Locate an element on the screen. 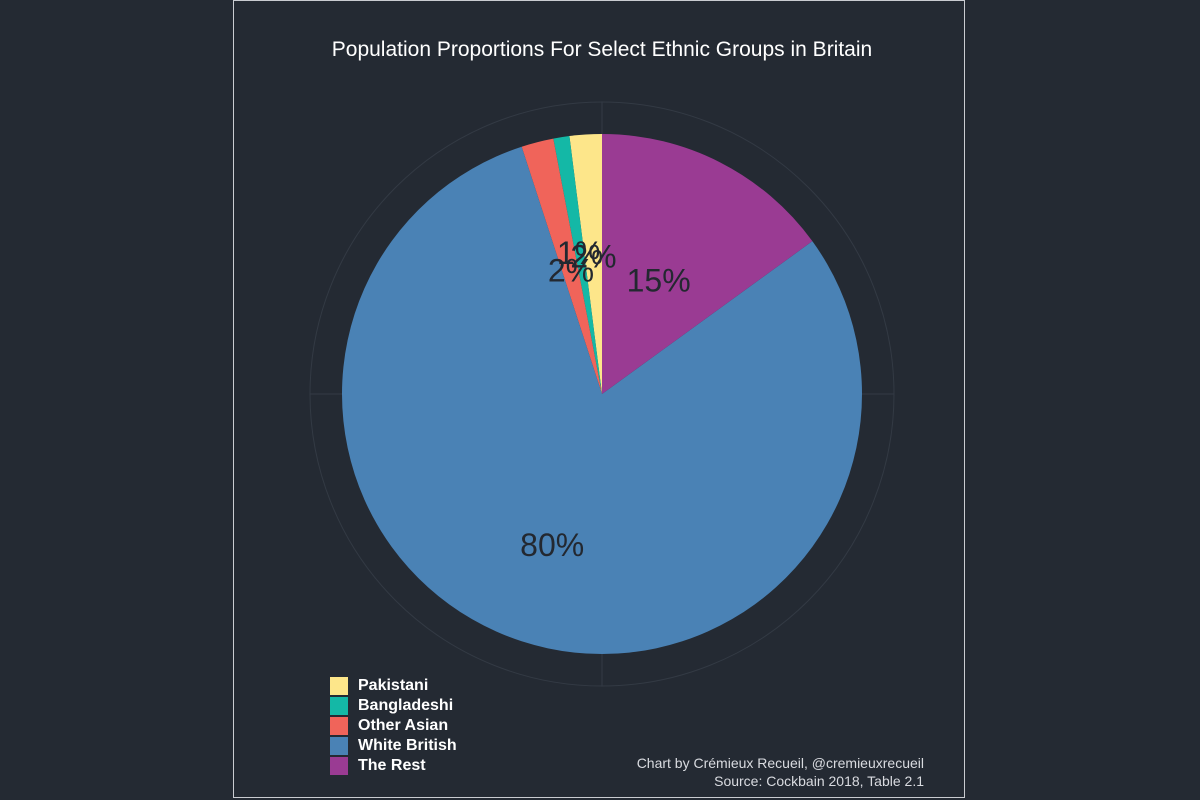 The width and height of the screenshot is (1200, 800). pie-slice-bangladeshi is located at coordinates (577, 265).